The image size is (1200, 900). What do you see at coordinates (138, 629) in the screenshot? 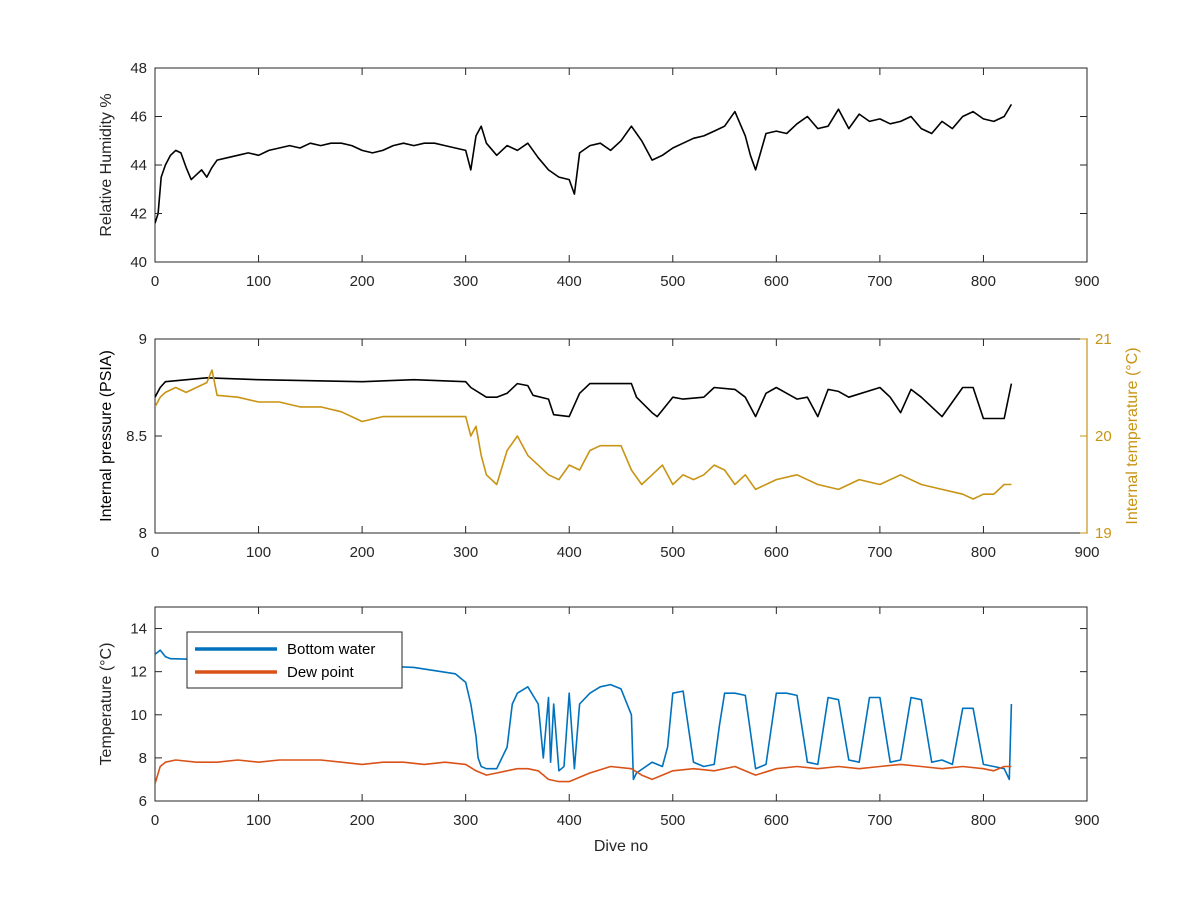
I see `temperature-y-tick-label: 14` at bounding box center [138, 629].